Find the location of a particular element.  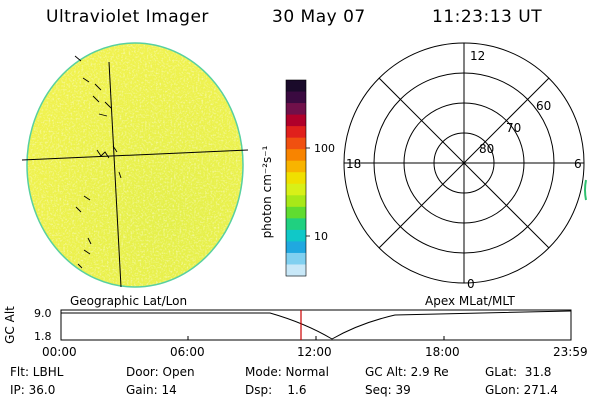

mode-status: Mode: Normal is located at coordinates (287, 372).